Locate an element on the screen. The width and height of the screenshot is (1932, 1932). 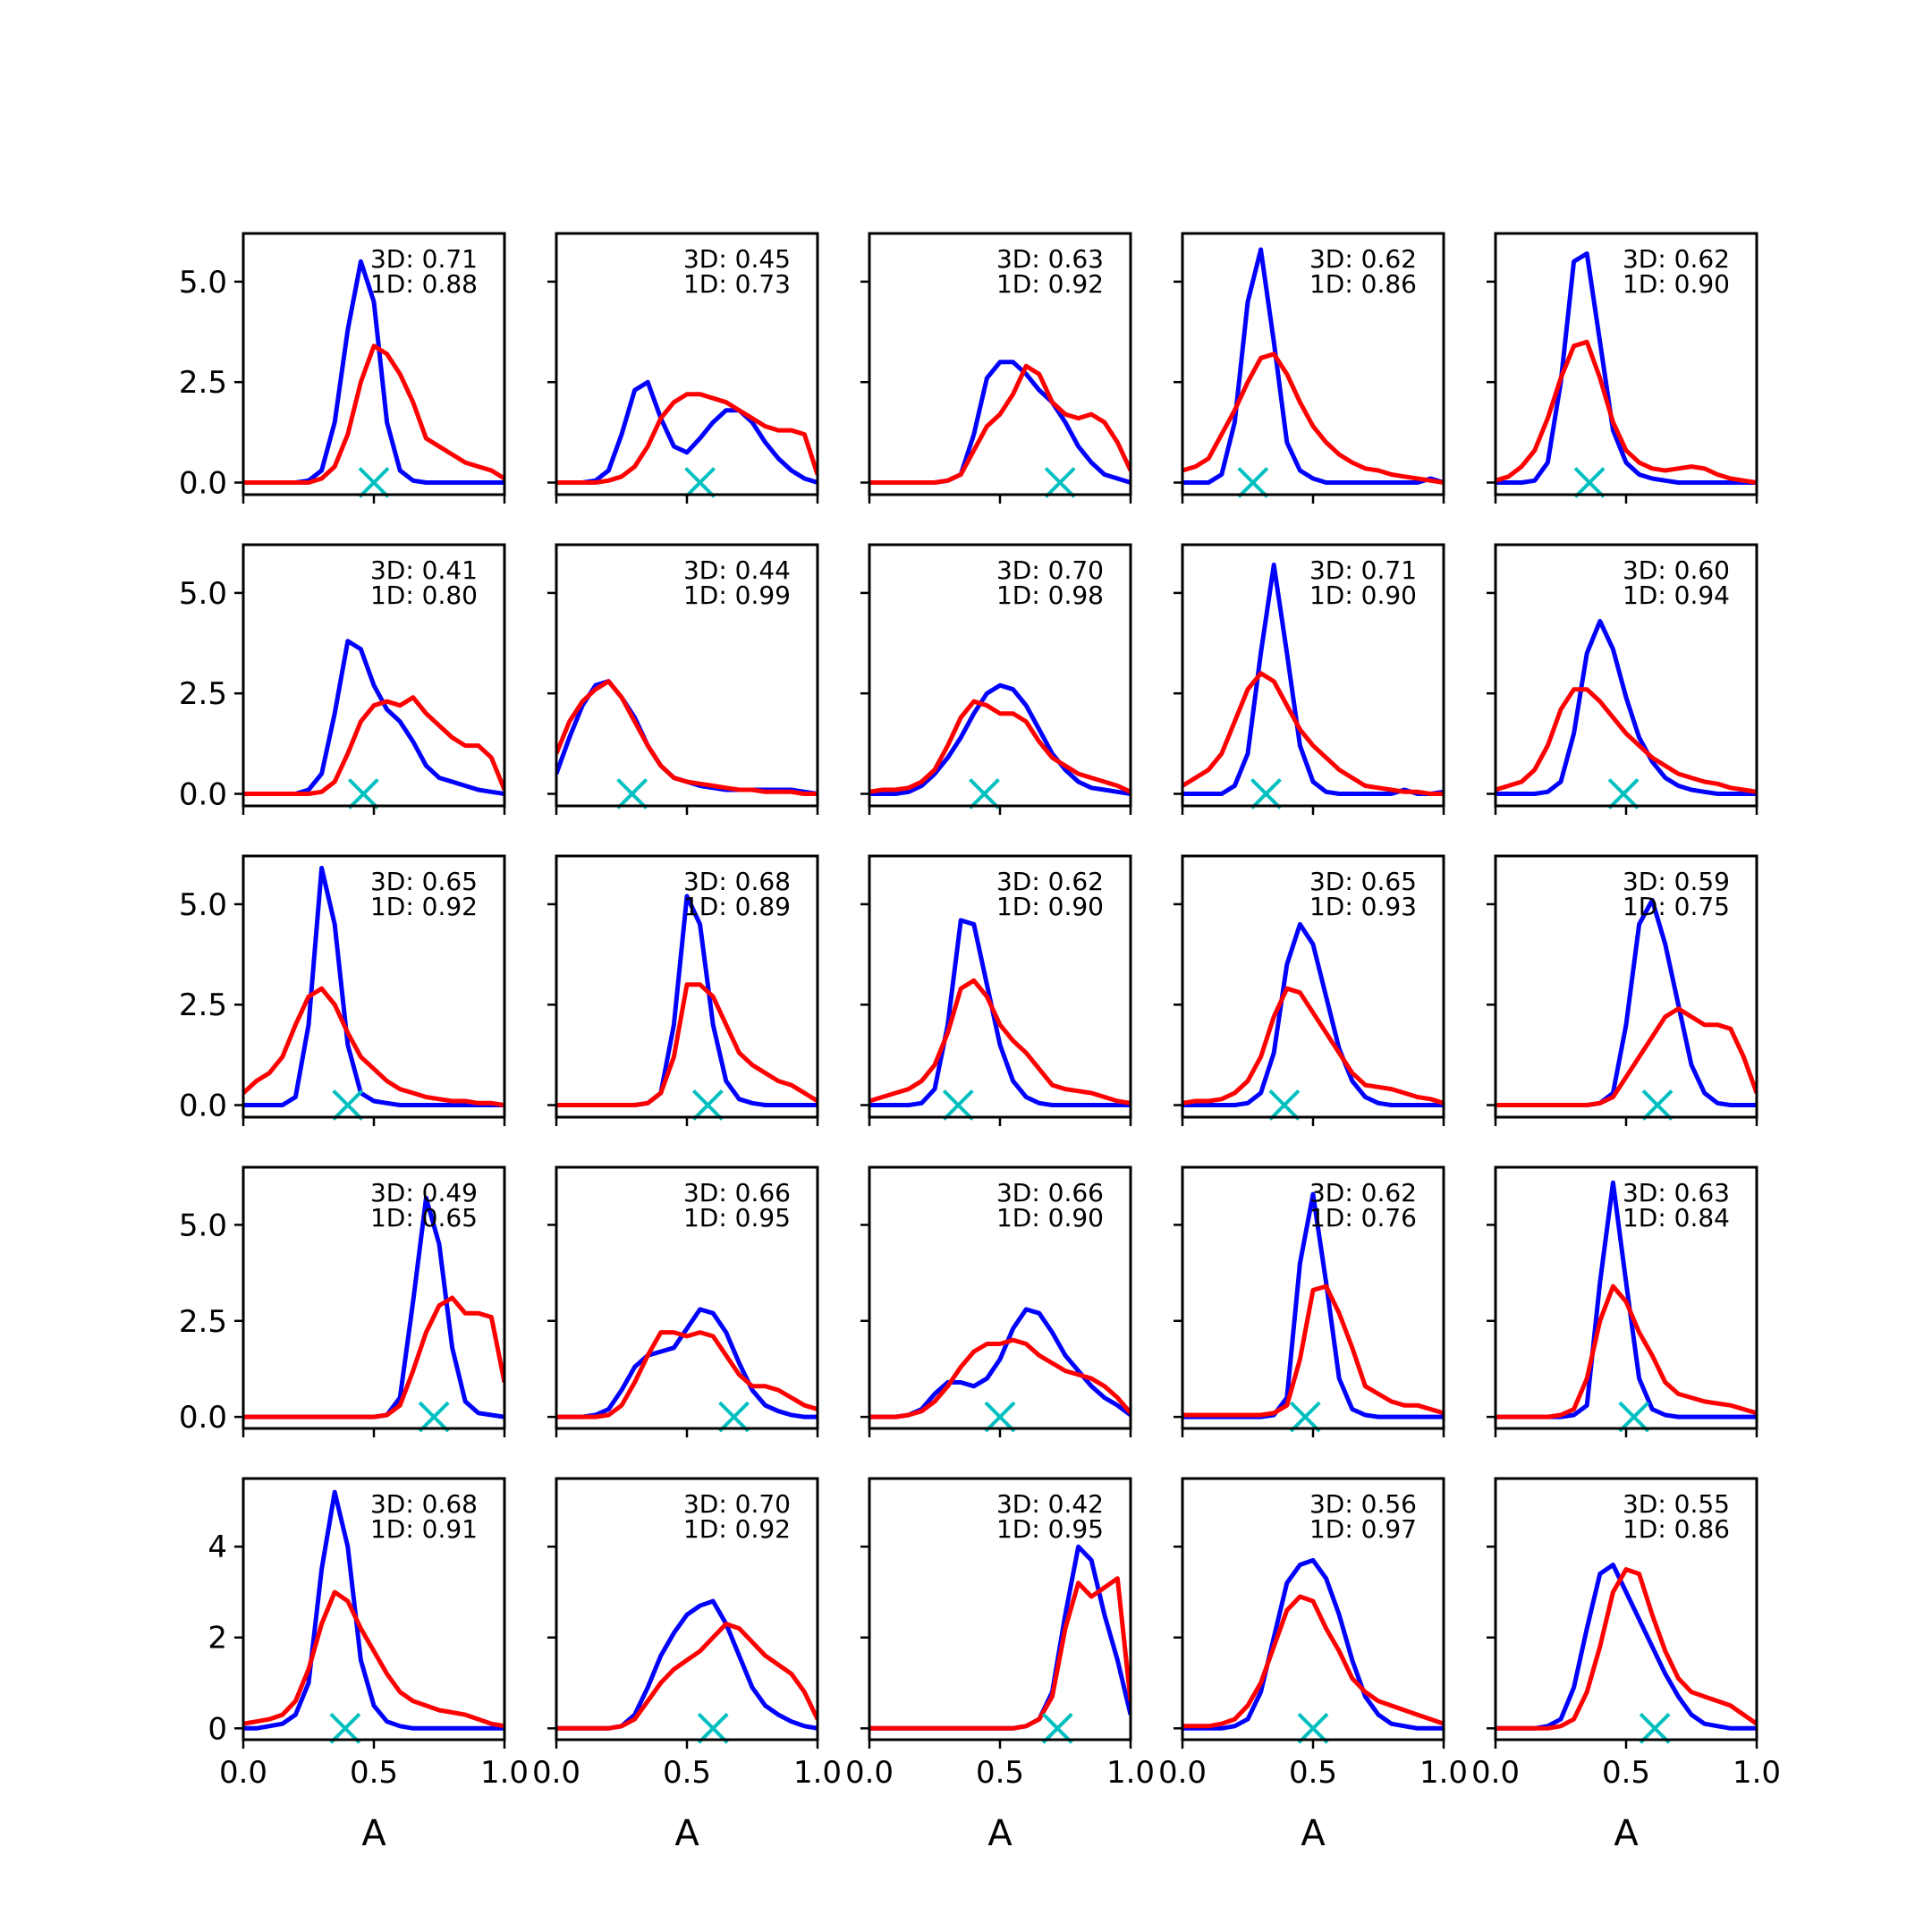
annotation-1d: 1D: 0.93 is located at coordinates (1363, 906).